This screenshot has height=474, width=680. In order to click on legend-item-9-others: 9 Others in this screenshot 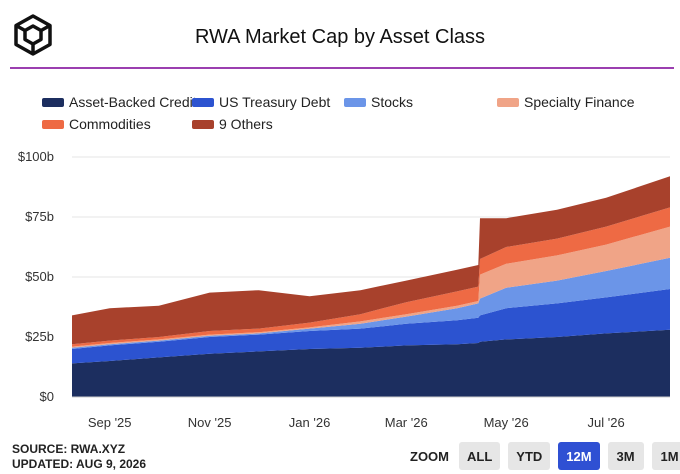, I will do `click(232, 124)`.